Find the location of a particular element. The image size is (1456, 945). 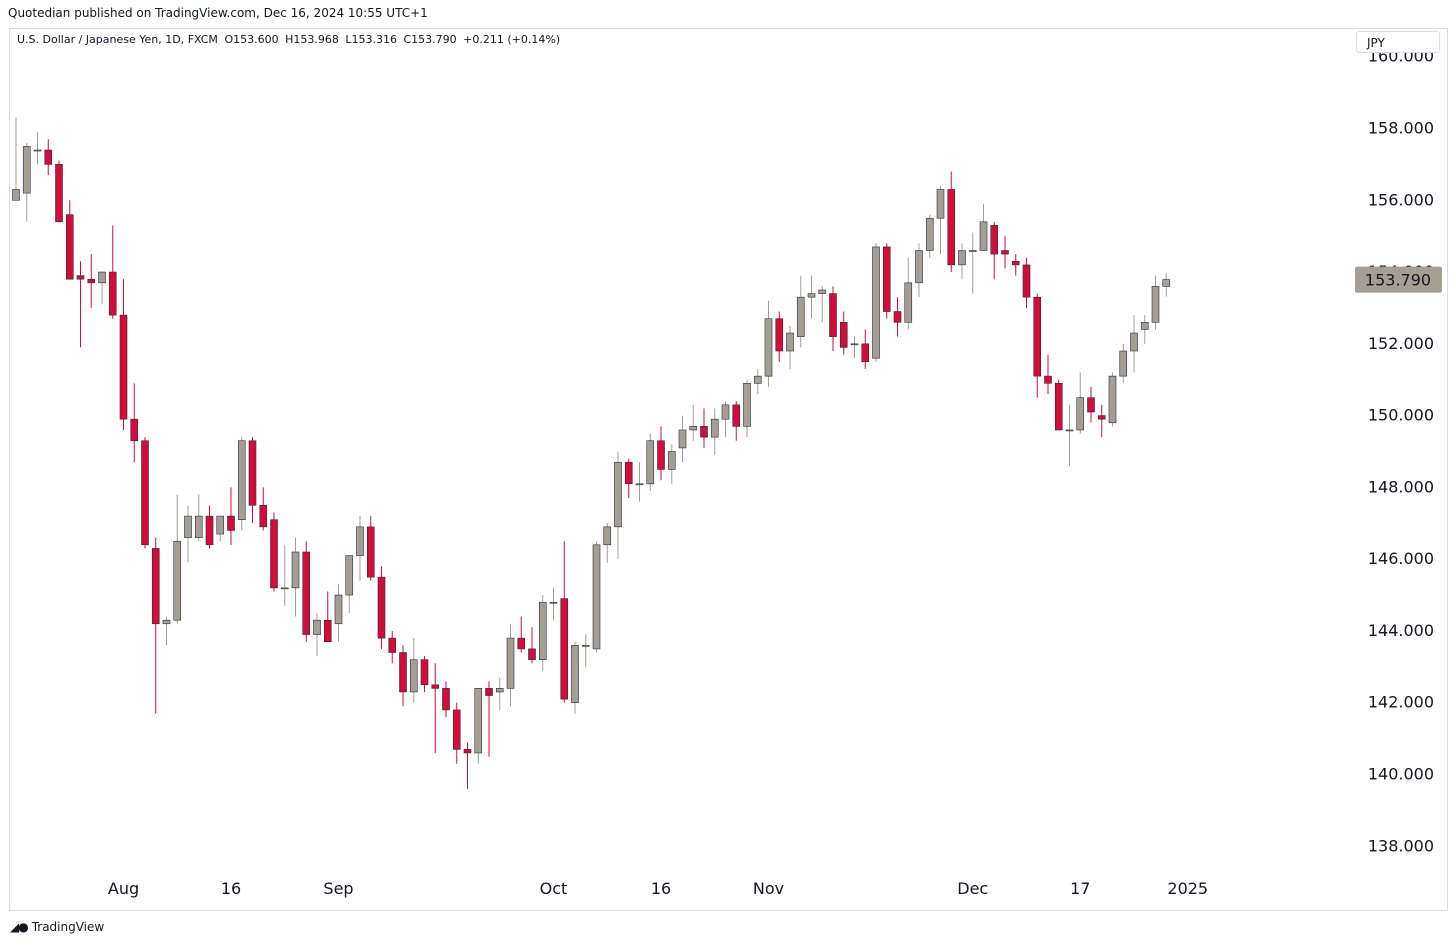

price-tick-label: 158.000 is located at coordinates (1401, 127).